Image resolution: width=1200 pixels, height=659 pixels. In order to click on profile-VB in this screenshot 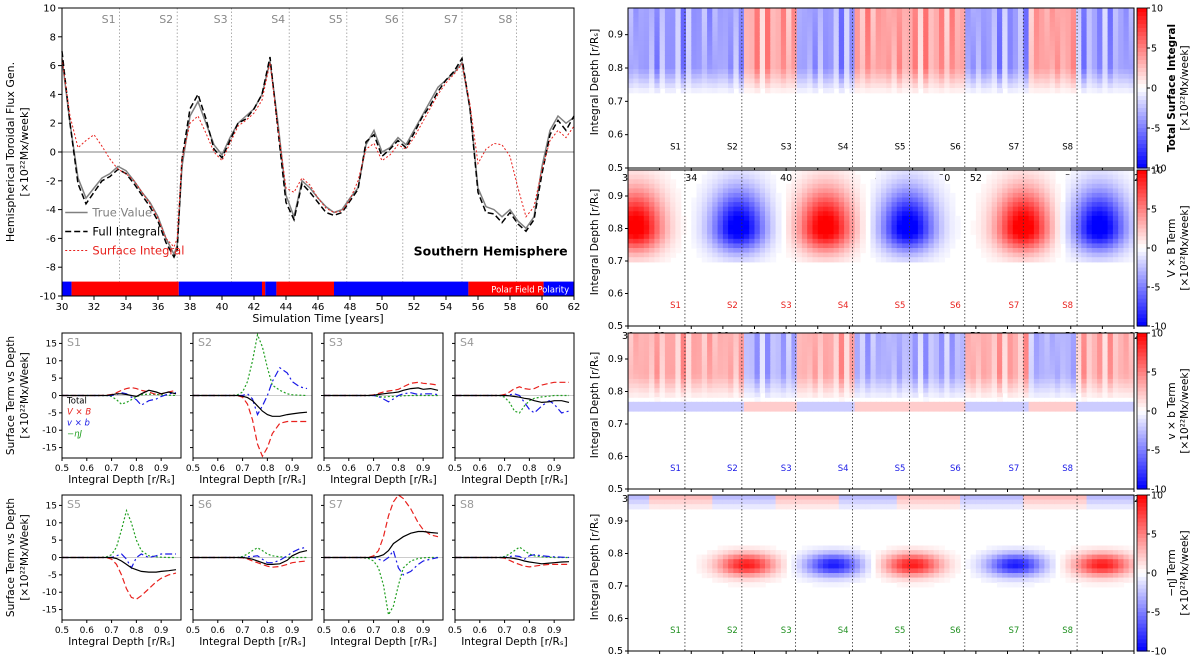, I will do `click(512, 388)`.